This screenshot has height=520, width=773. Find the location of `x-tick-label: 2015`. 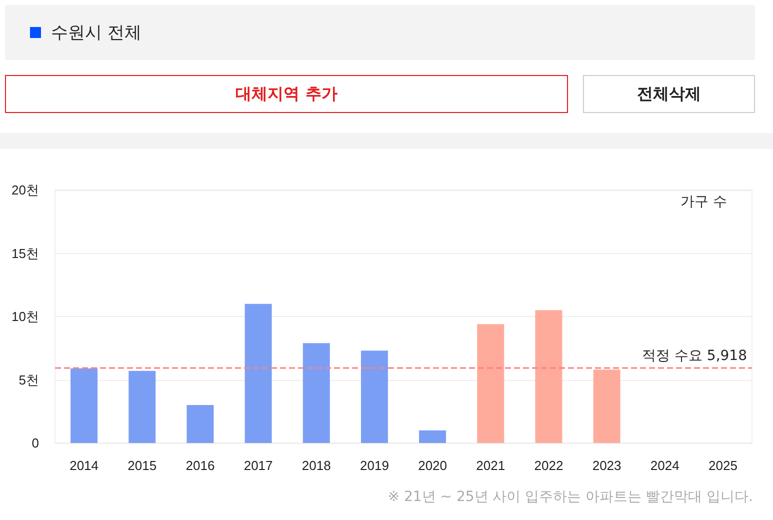

x-tick-label: 2015 is located at coordinates (142, 465).